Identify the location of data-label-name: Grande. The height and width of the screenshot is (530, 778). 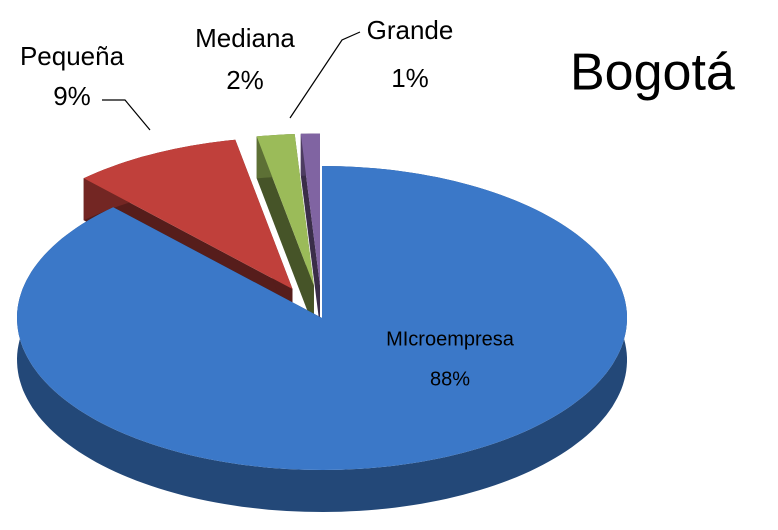
(410, 30).